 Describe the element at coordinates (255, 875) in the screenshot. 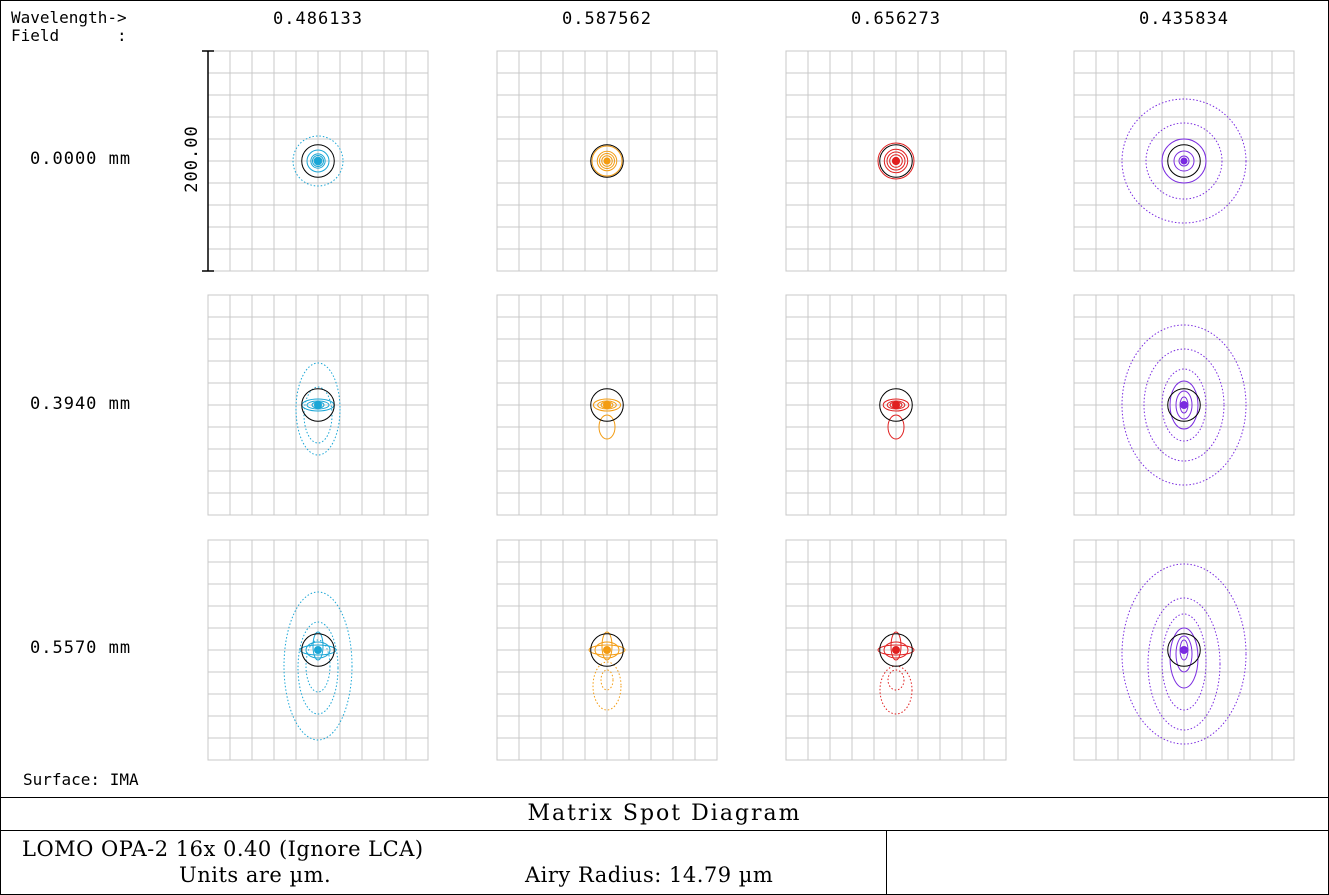

I see `units-label: Units are µm.` at that location.